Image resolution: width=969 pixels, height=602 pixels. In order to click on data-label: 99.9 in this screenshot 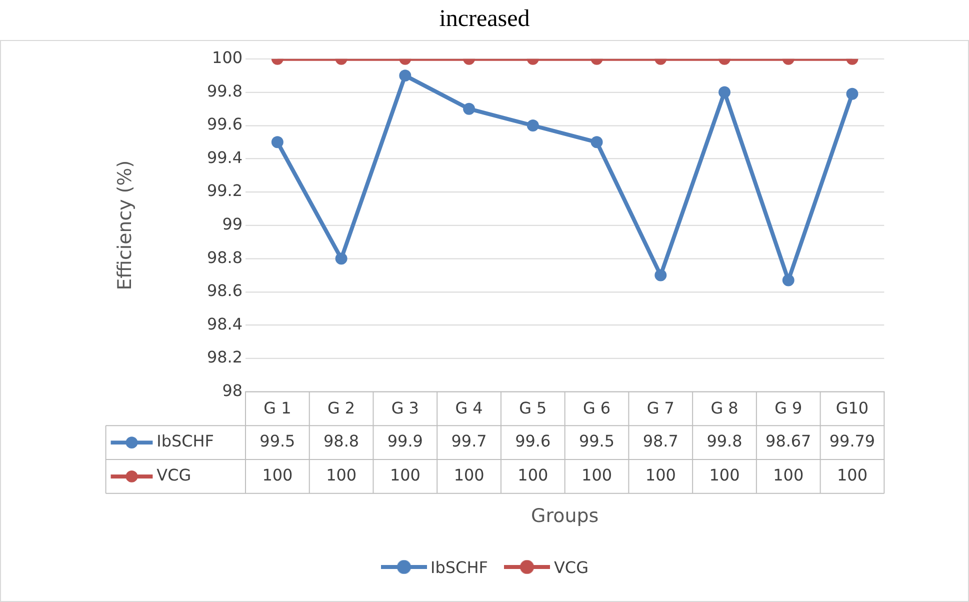, I will do `click(405, 441)`.